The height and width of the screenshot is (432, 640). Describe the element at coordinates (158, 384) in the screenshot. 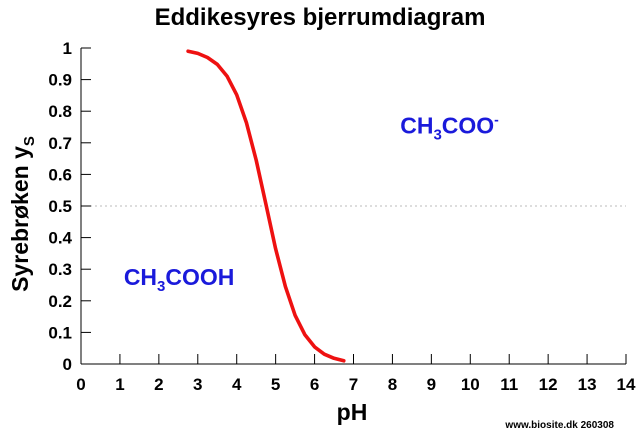

I see `x-tick-label: 2` at that location.